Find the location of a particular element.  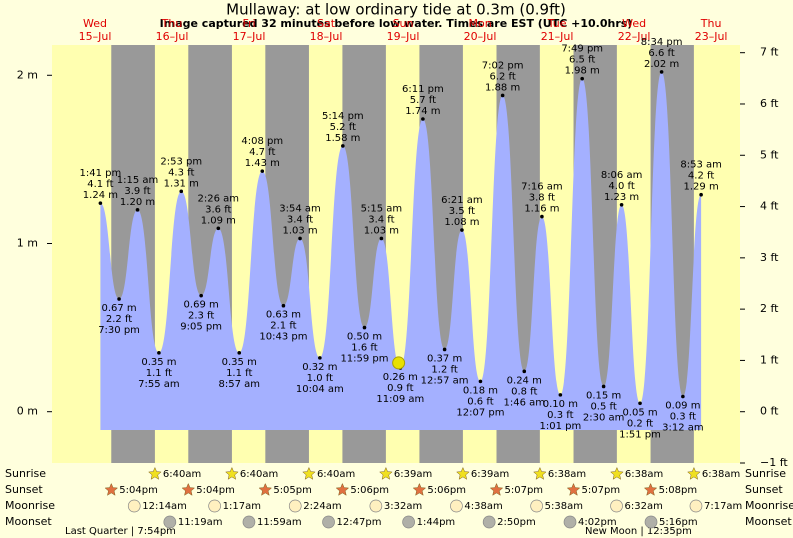

tide-label: 5.2 ft is located at coordinates (343, 127).